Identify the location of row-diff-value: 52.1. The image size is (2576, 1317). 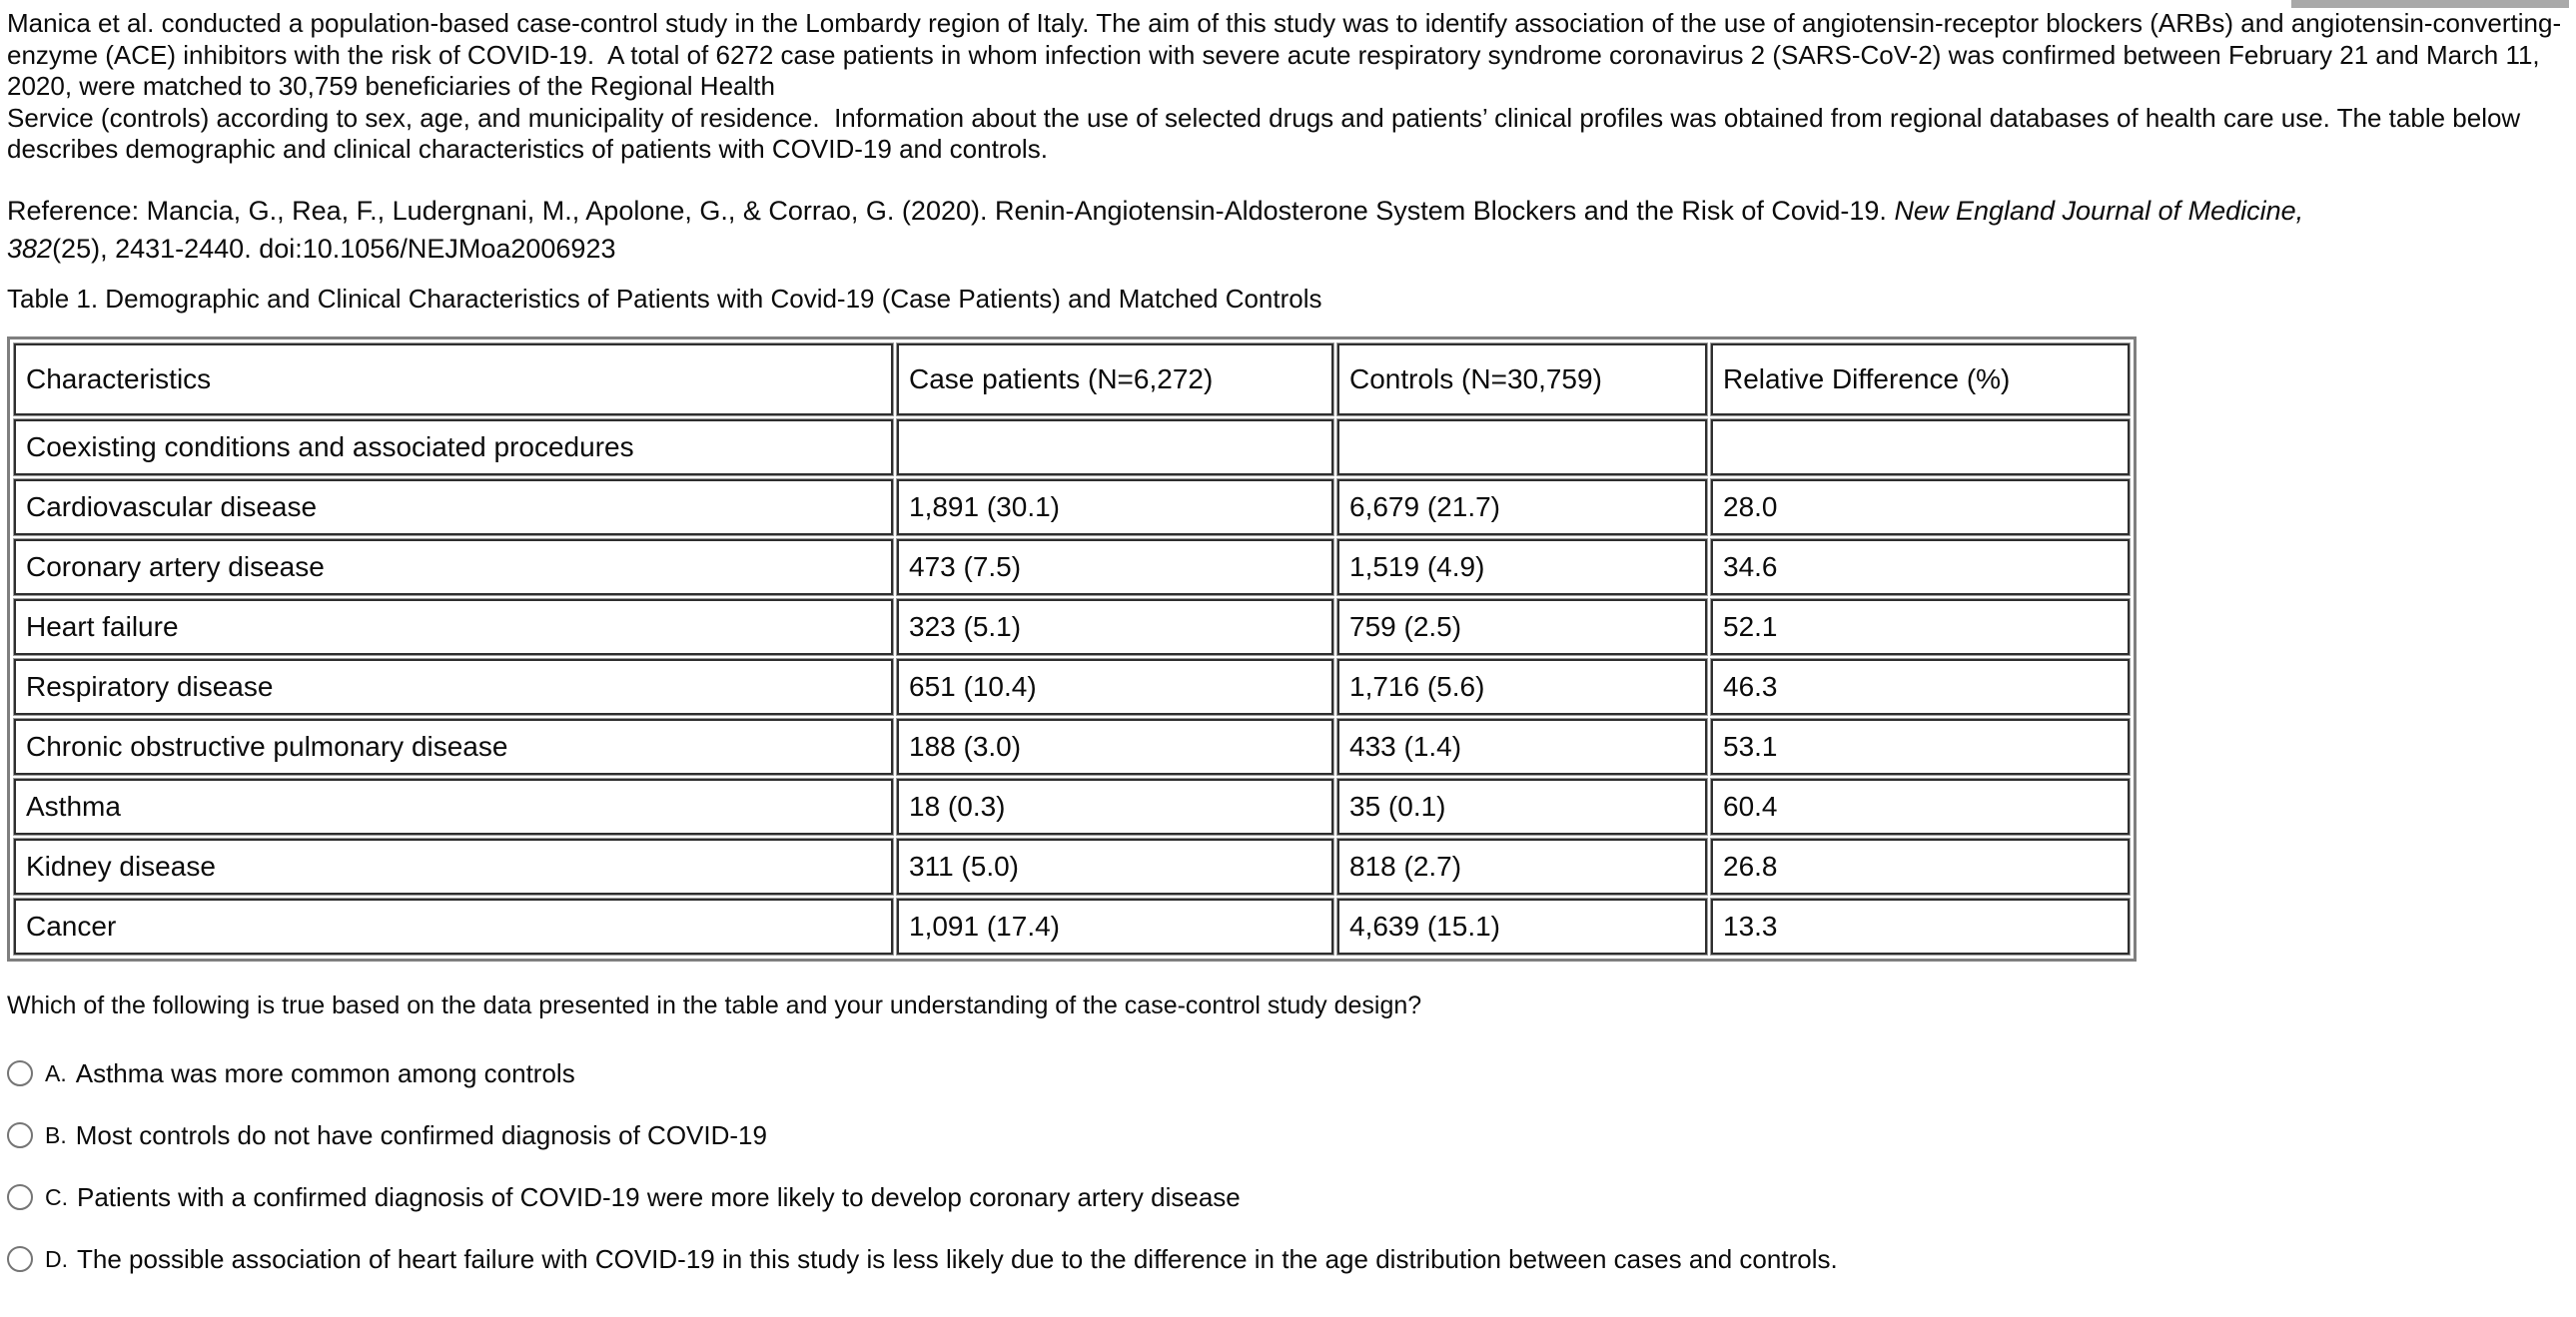
(1921, 626).